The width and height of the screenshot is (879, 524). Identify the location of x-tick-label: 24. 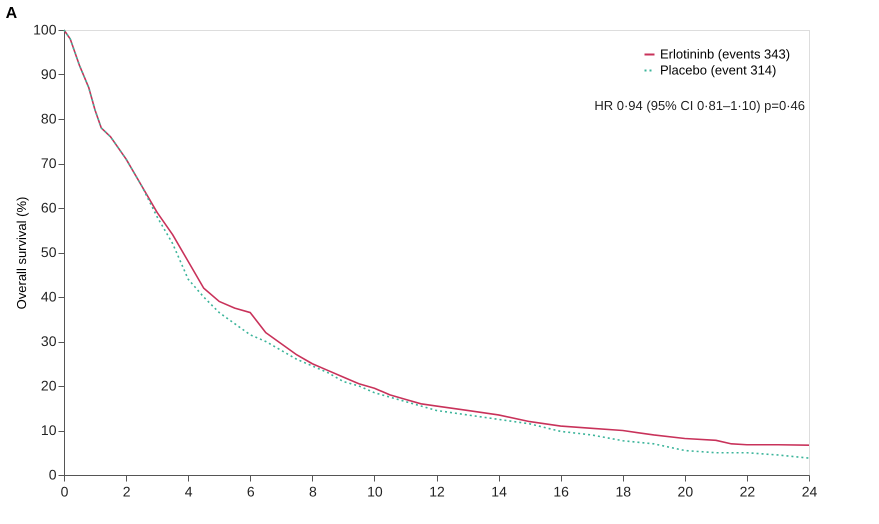
(810, 492).